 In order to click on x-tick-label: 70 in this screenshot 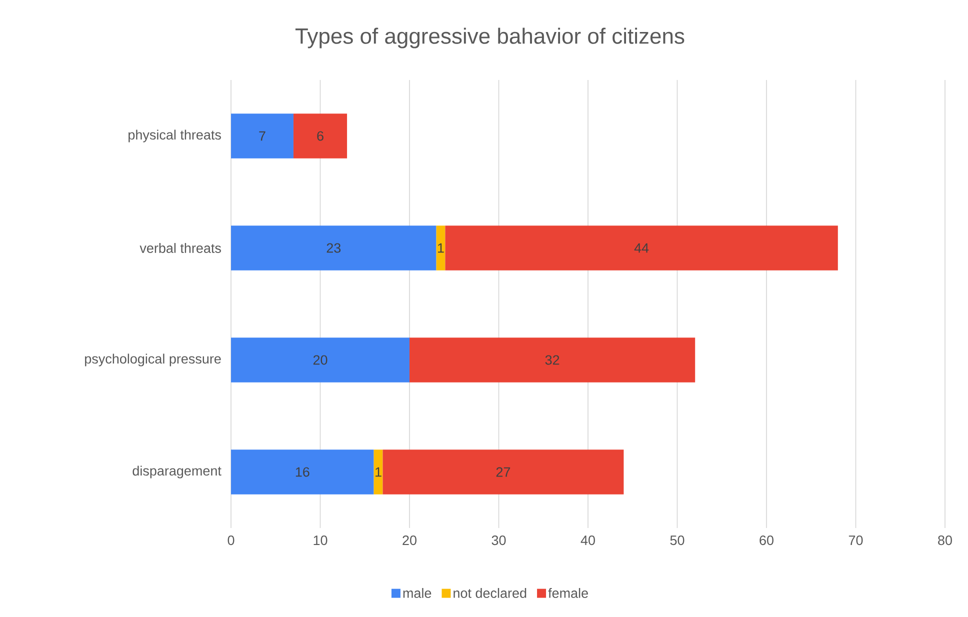, I will do `click(855, 541)`.